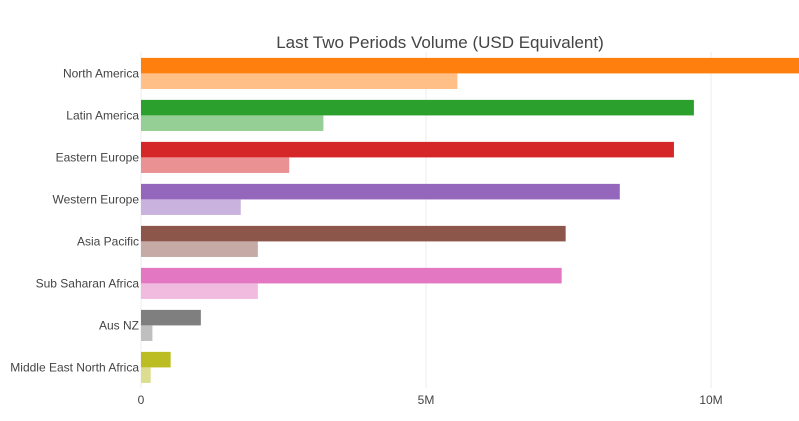 This screenshot has height=421, width=799. Describe the element at coordinates (98, 157) in the screenshot. I see `y-axis-label: Eastern Europe` at that location.